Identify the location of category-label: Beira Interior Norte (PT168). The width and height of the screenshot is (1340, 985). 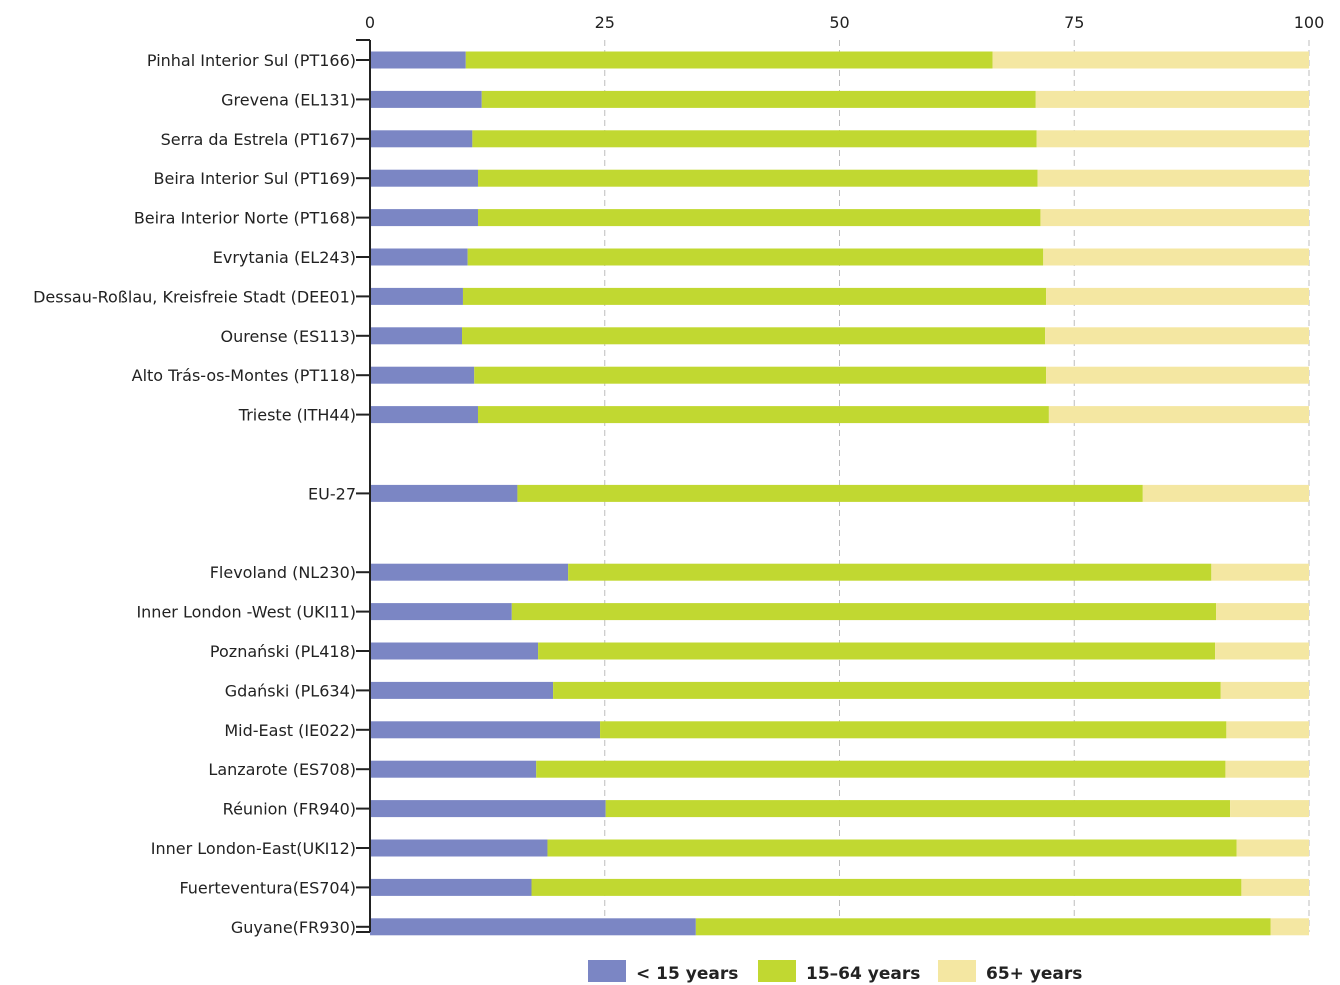
(245, 218).